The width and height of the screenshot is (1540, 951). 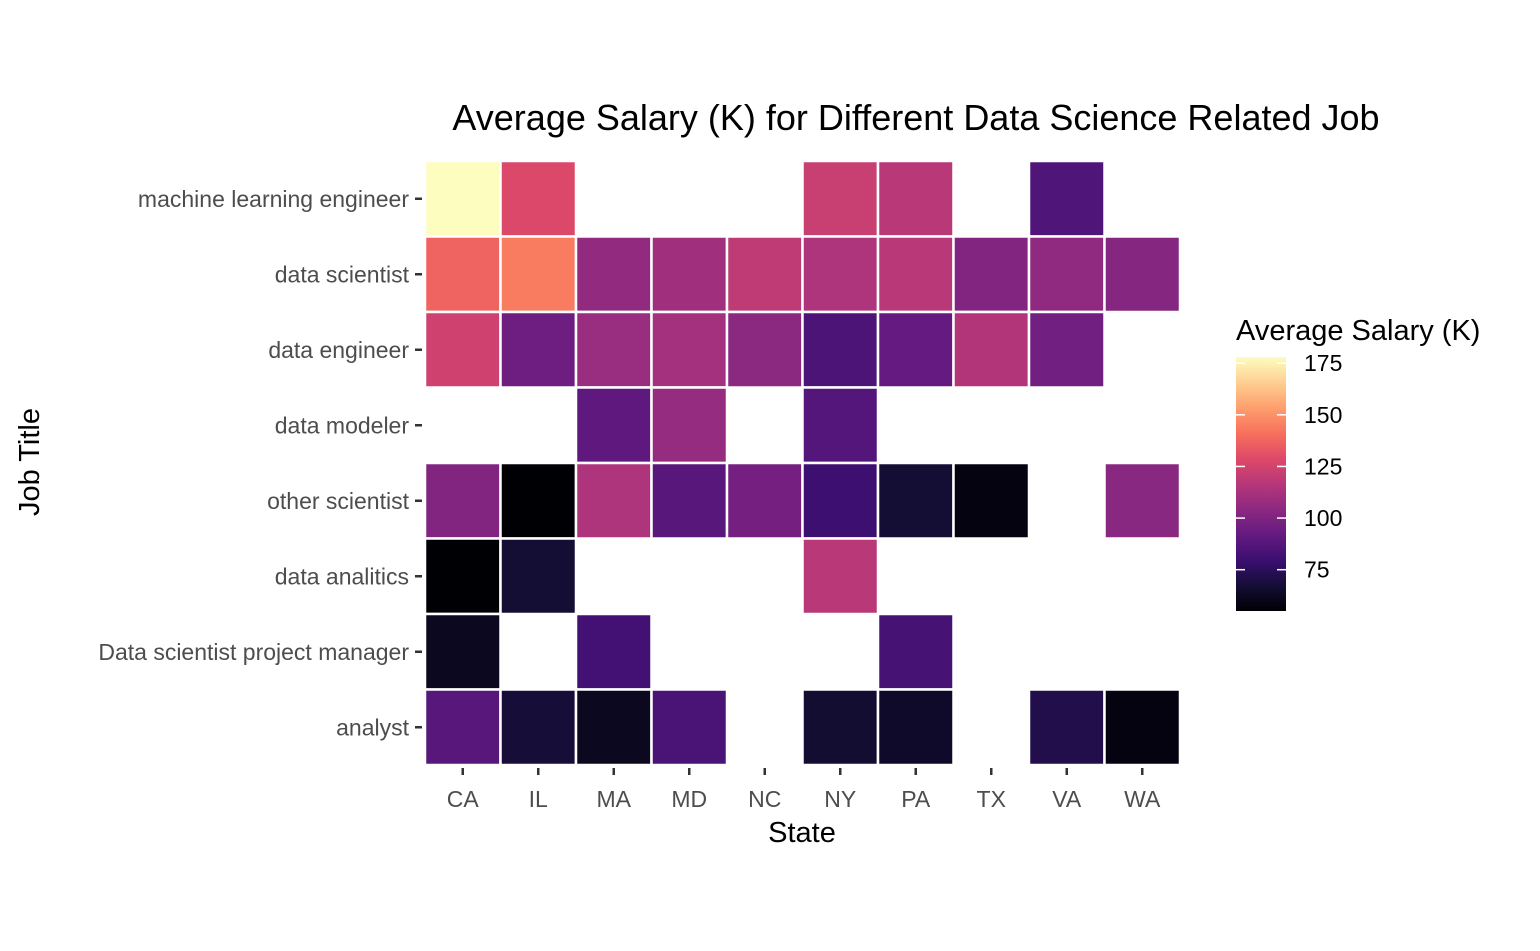 I want to click on colorbar-tick-label: 175, so click(x=1323, y=363).